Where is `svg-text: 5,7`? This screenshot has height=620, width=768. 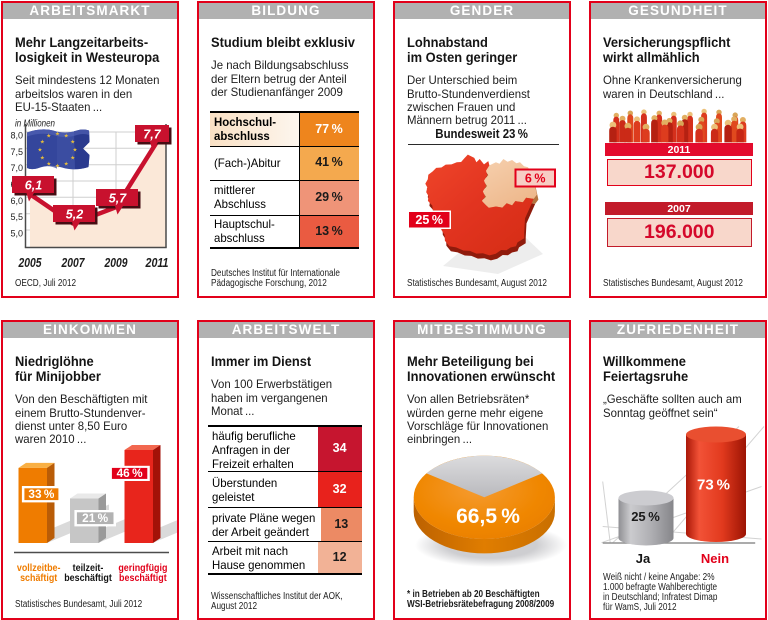 svg-text: 5,7 is located at coordinates (118, 199).